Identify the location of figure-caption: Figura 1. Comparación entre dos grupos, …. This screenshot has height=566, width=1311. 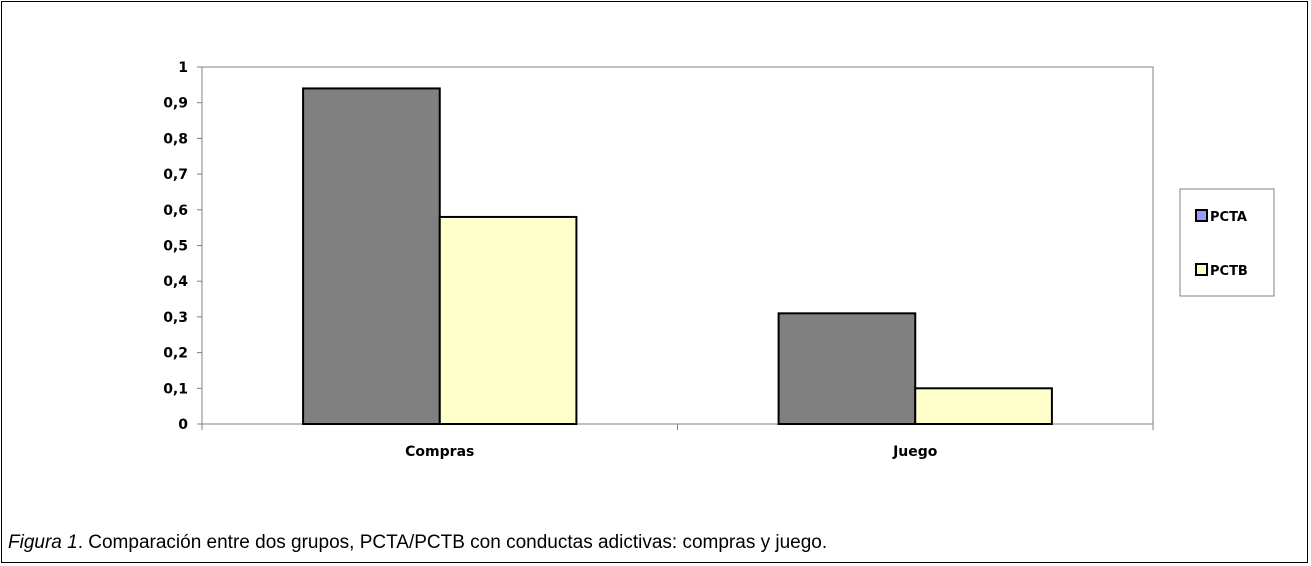
(417, 543).